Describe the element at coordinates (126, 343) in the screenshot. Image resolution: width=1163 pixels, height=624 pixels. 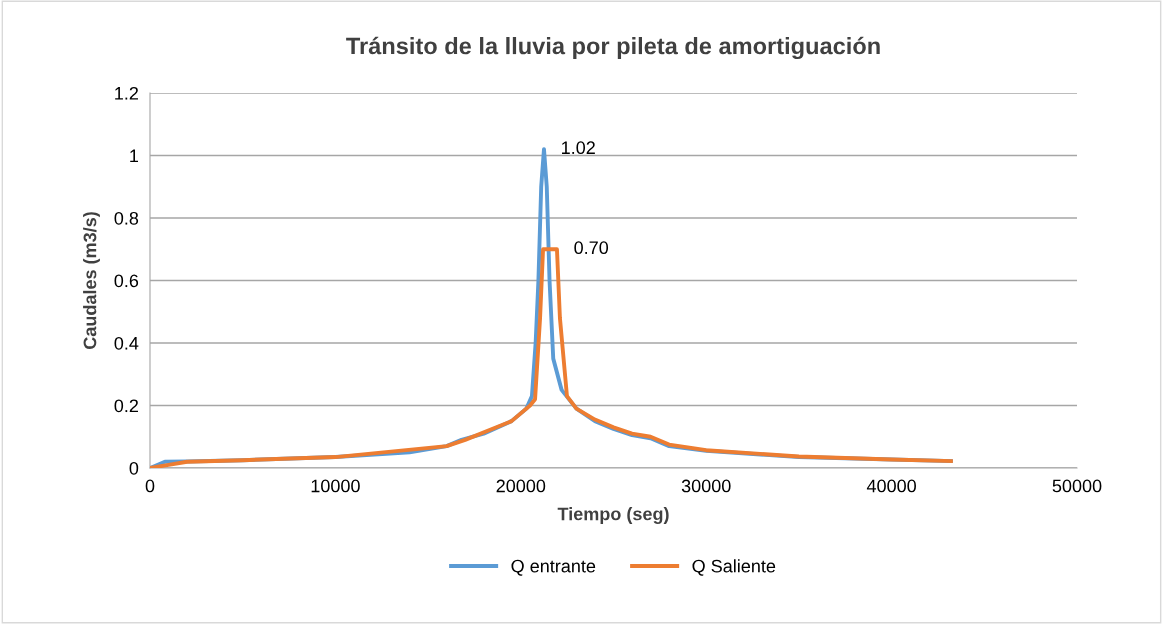
I see `y-tick-label: 0.4` at that location.